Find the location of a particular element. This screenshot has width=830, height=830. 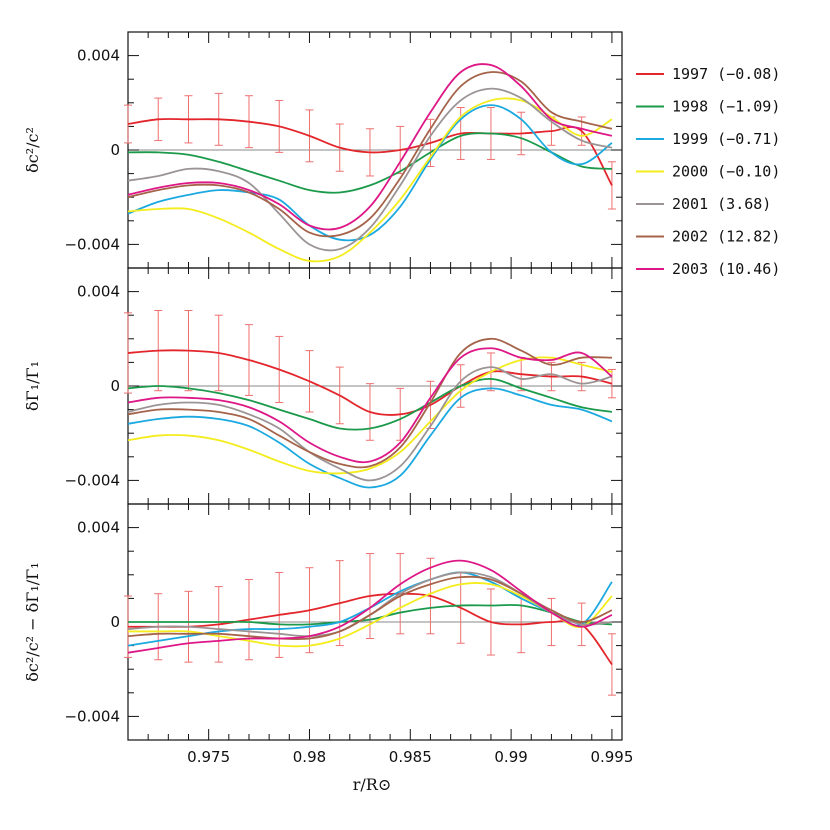

x-axis-title: r/R⊙ is located at coordinates (372, 784).